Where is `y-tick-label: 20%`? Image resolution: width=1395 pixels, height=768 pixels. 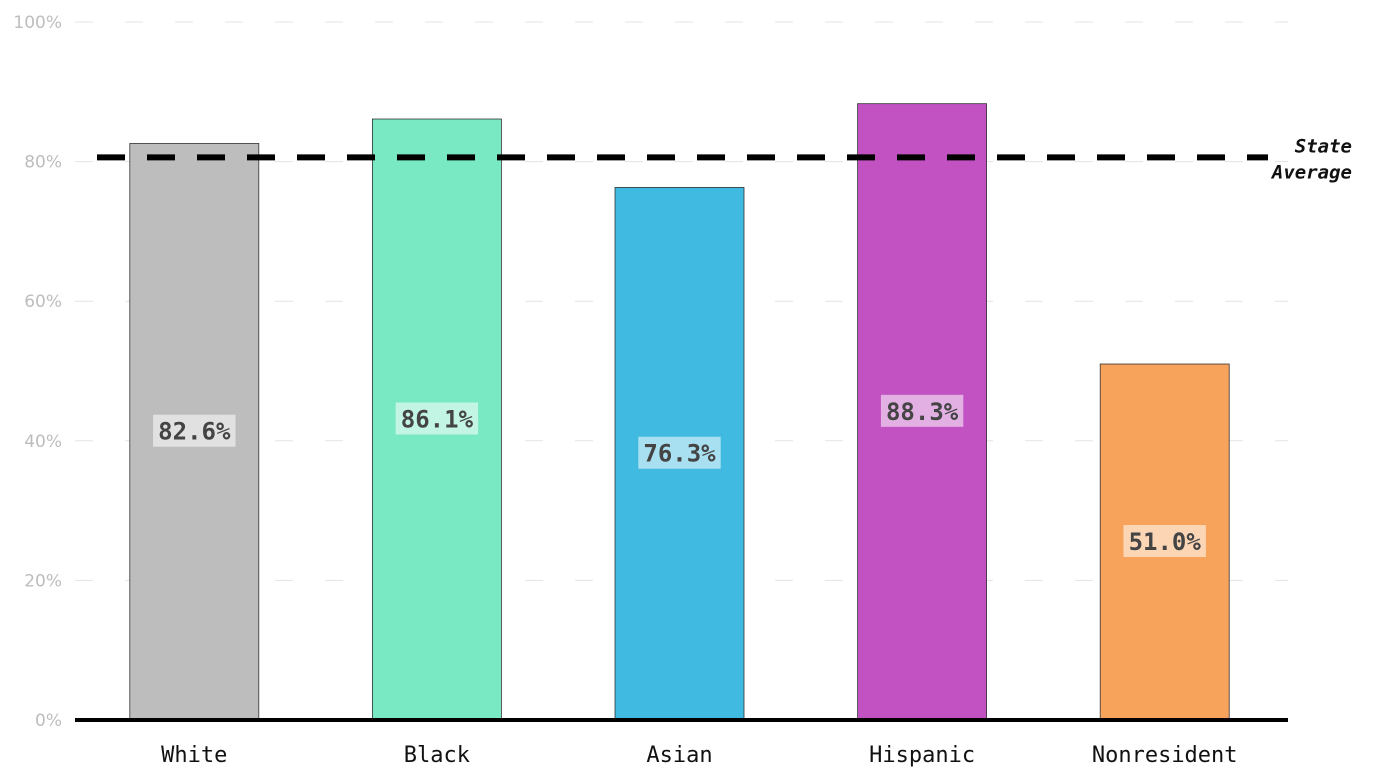 y-tick-label: 20% is located at coordinates (43, 581).